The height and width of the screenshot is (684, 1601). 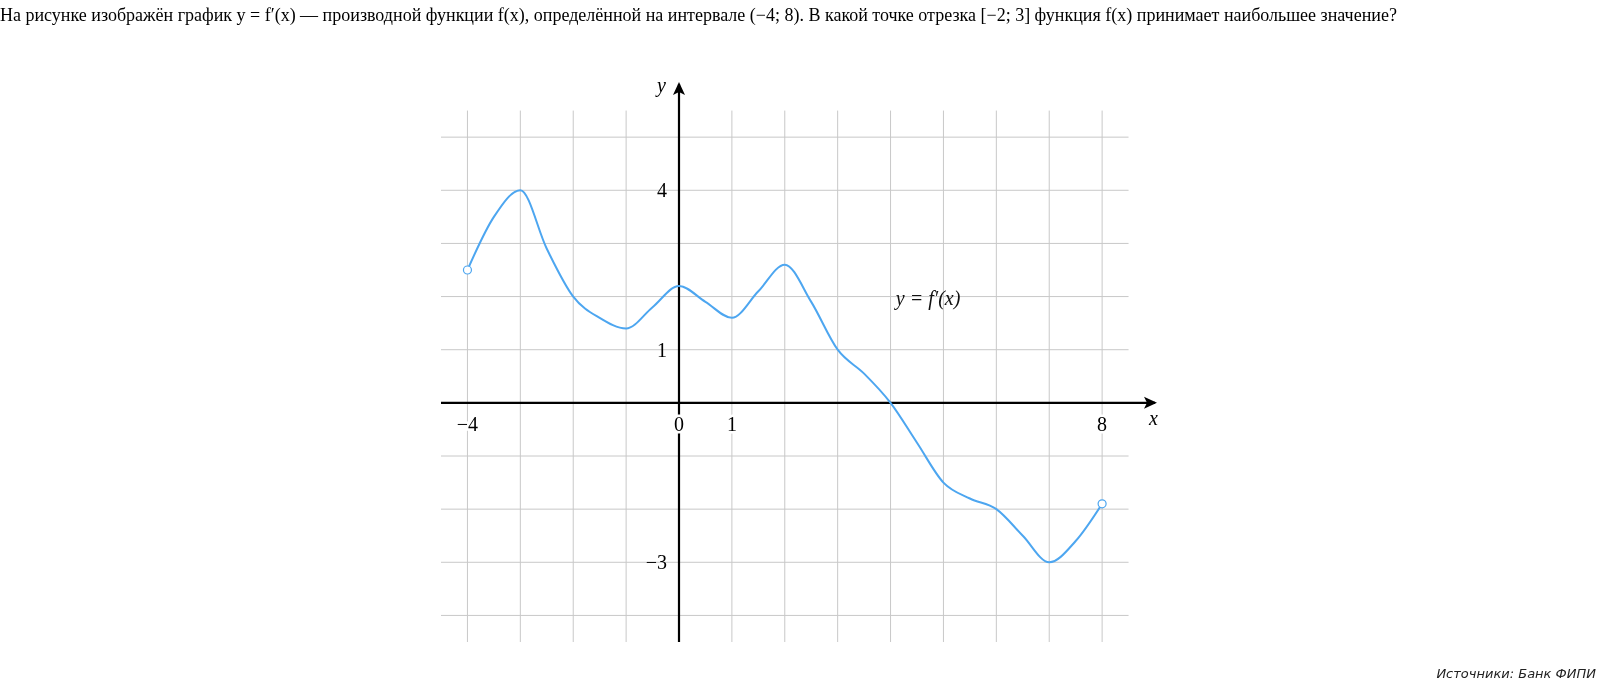 I want to click on y-tick-label: 4, so click(x=662, y=190).